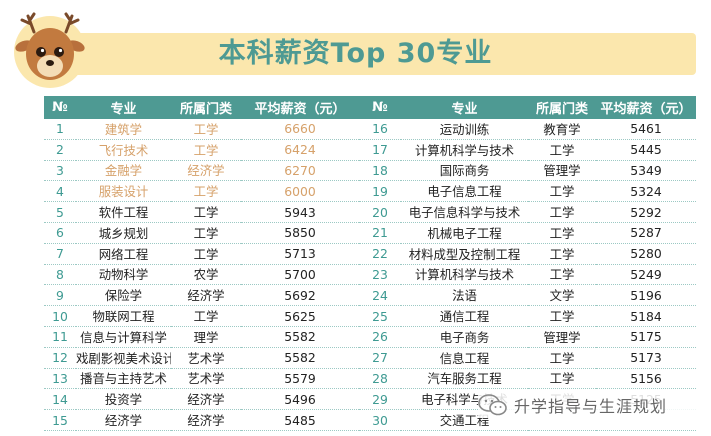 The image size is (711, 436). What do you see at coordinates (646, 337) in the screenshot?
I see `salary-cell: 5175` at bounding box center [646, 337].